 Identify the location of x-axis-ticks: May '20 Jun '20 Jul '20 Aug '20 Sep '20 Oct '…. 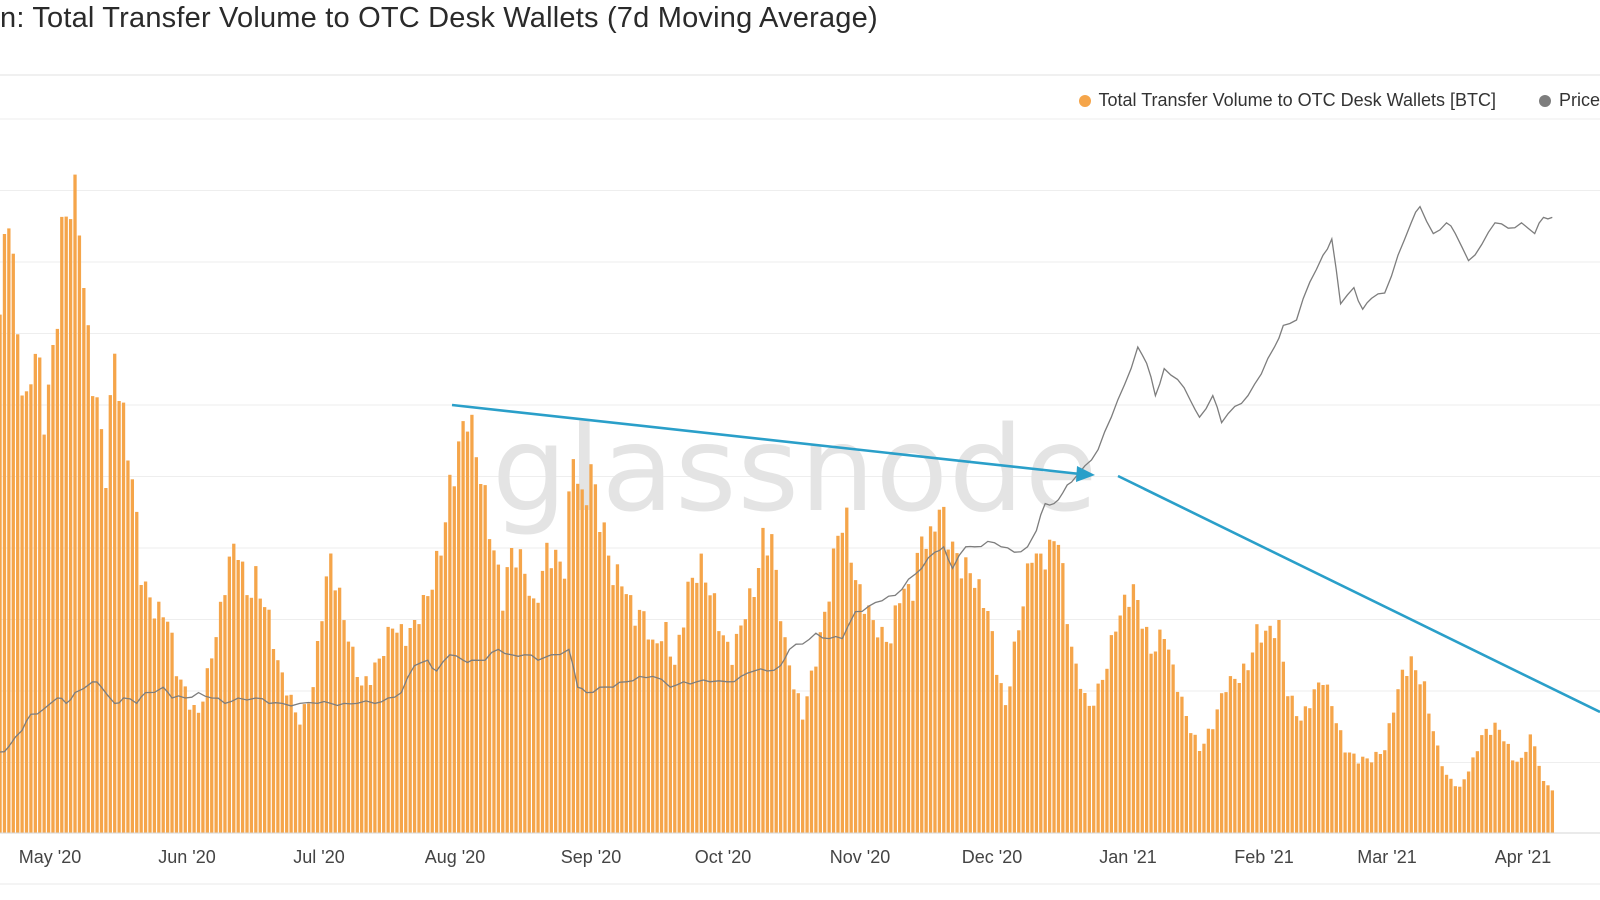
(785, 857).